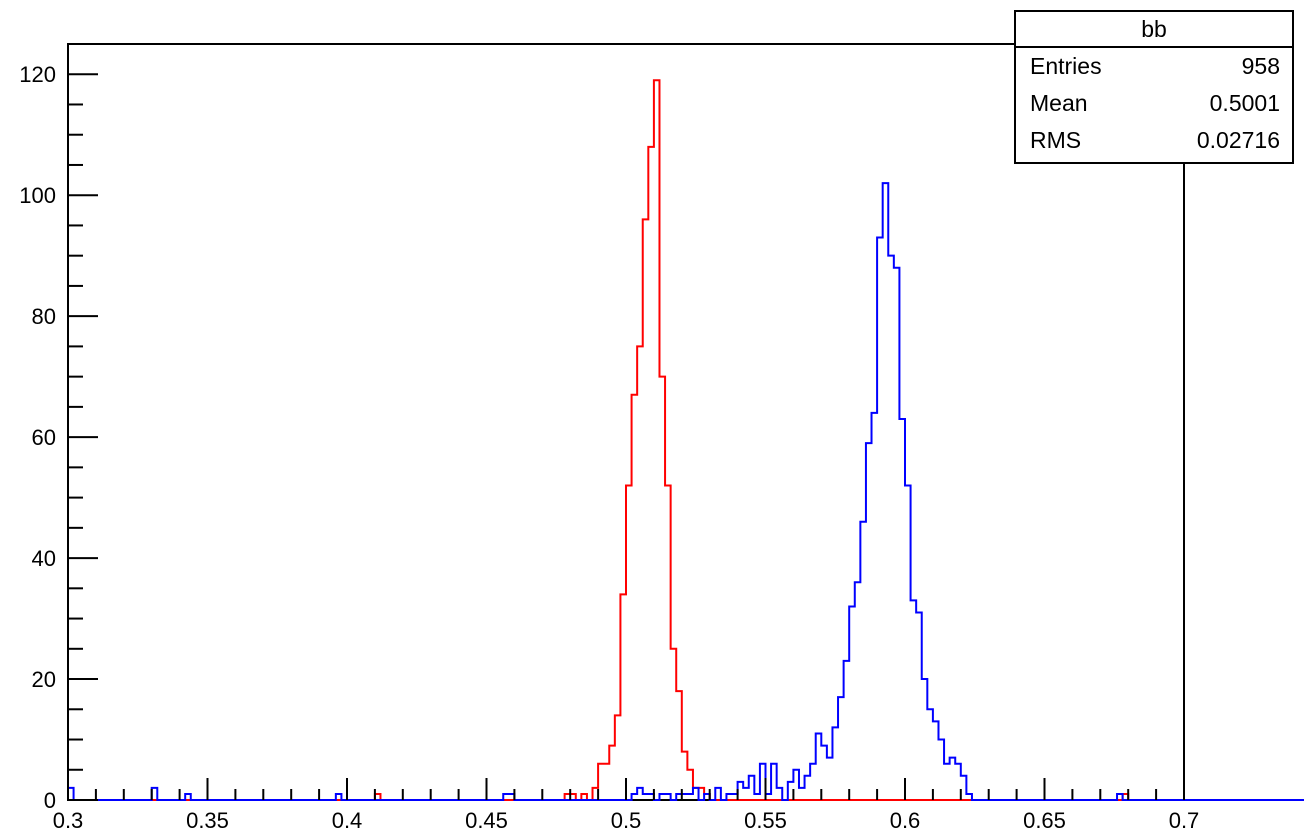 This screenshot has width=1304, height=834. What do you see at coordinates (44, 679) in the screenshot?
I see `y-tick-label: 20` at bounding box center [44, 679].